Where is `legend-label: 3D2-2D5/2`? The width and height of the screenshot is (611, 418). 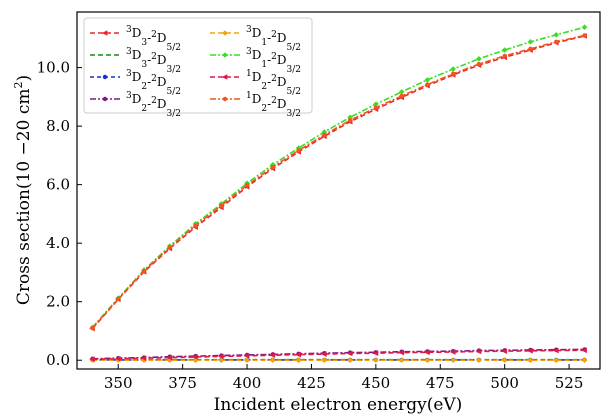
legend-label: 3D2-2D5/2 is located at coordinates (153, 83).